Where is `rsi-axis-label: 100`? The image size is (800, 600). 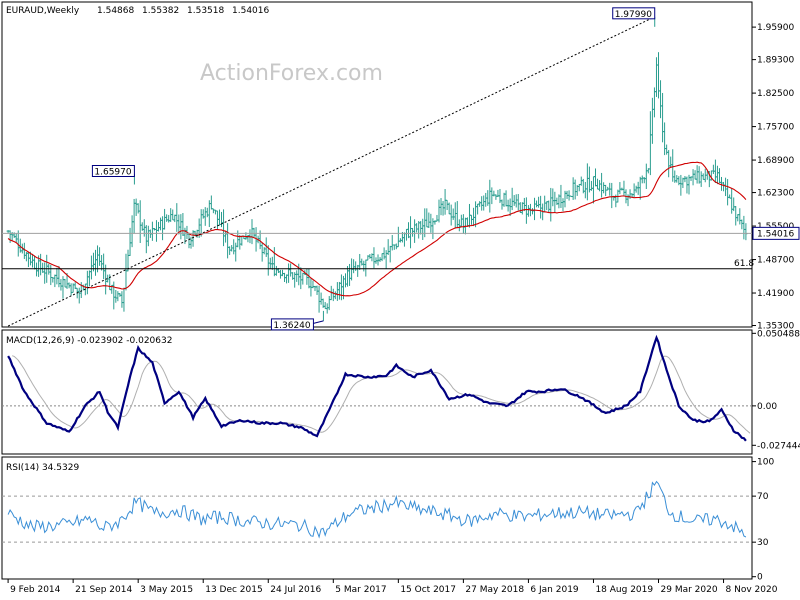 rsi-axis-label: 100 is located at coordinates (765, 463).